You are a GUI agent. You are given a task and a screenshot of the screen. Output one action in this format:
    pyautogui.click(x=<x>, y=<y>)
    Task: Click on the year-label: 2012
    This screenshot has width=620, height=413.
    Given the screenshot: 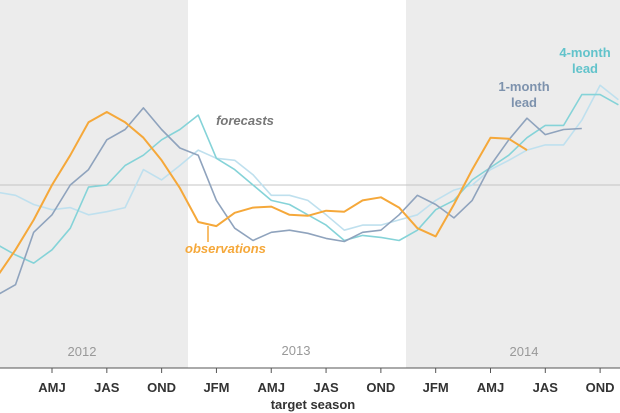 What is the action you would take?
    pyautogui.click(x=82, y=351)
    